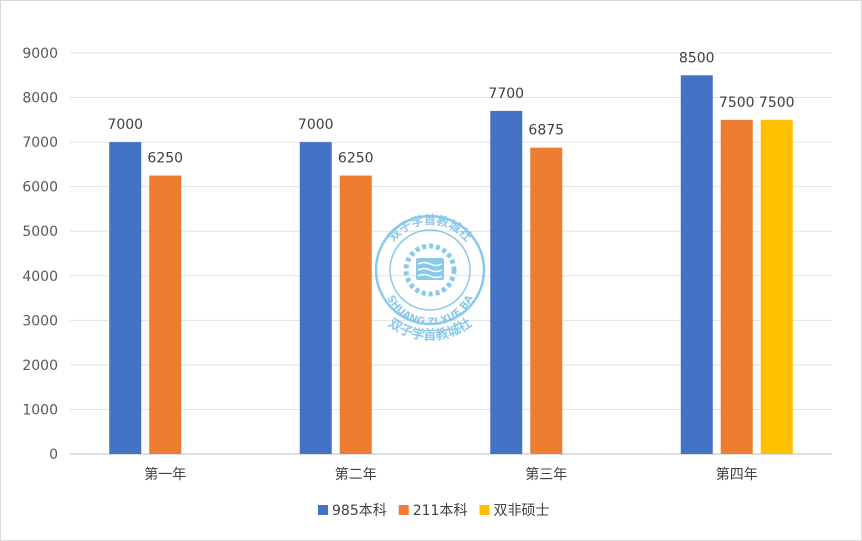 This screenshot has height=541, width=862. I want to click on y-tick-label: 8000, so click(40, 99).